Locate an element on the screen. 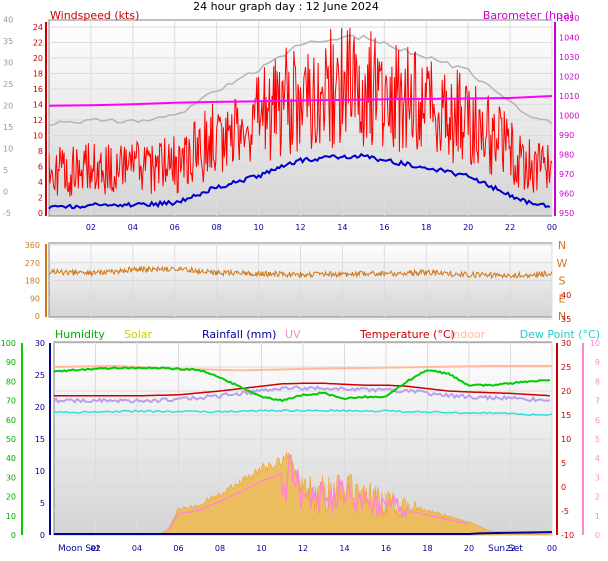 The height and width of the screenshot is (561, 608). wind-x-tick-label: 18 is located at coordinates (426, 227).